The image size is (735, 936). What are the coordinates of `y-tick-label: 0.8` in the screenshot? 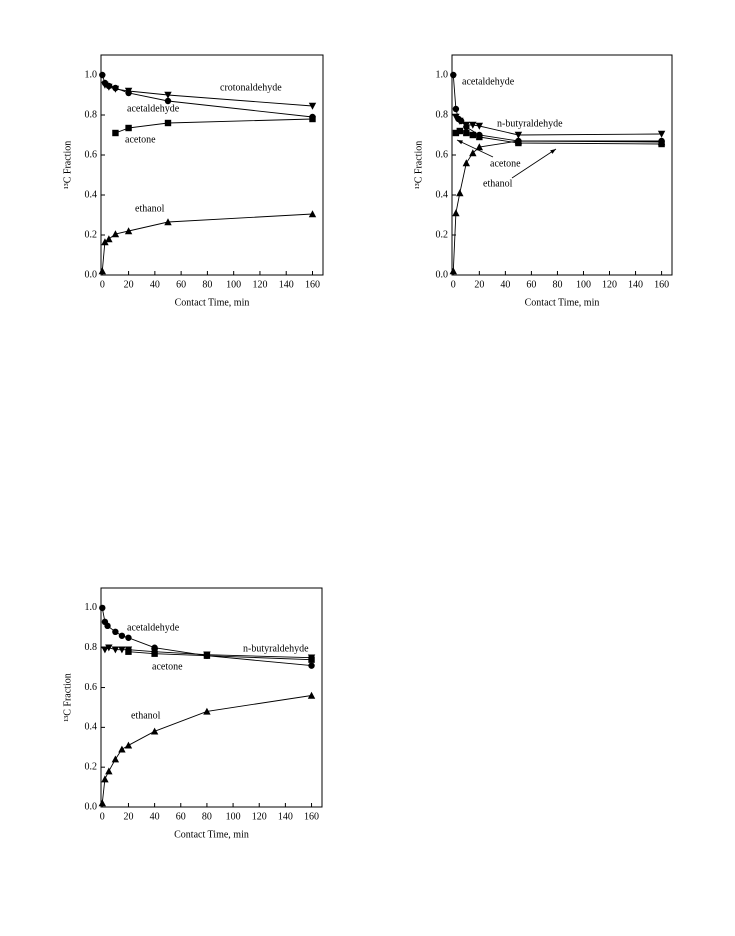 It's located at (91, 114).